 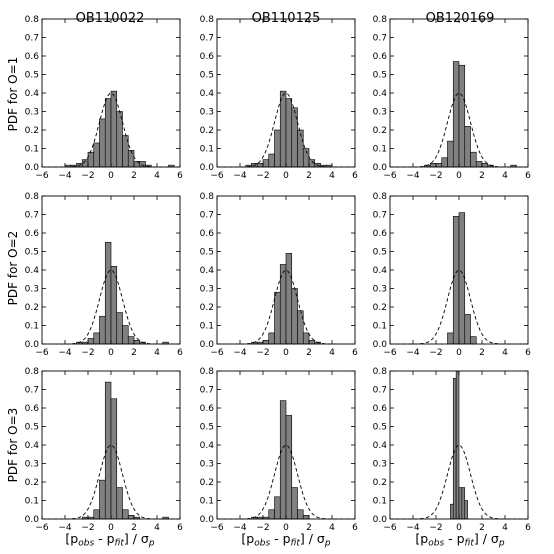 What do you see at coordinates (13, 270) in the screenshot?
I see `row-labels: PDF for O=1 PDF for O=2 PDF for O=3` at bounding box center [13, 270].